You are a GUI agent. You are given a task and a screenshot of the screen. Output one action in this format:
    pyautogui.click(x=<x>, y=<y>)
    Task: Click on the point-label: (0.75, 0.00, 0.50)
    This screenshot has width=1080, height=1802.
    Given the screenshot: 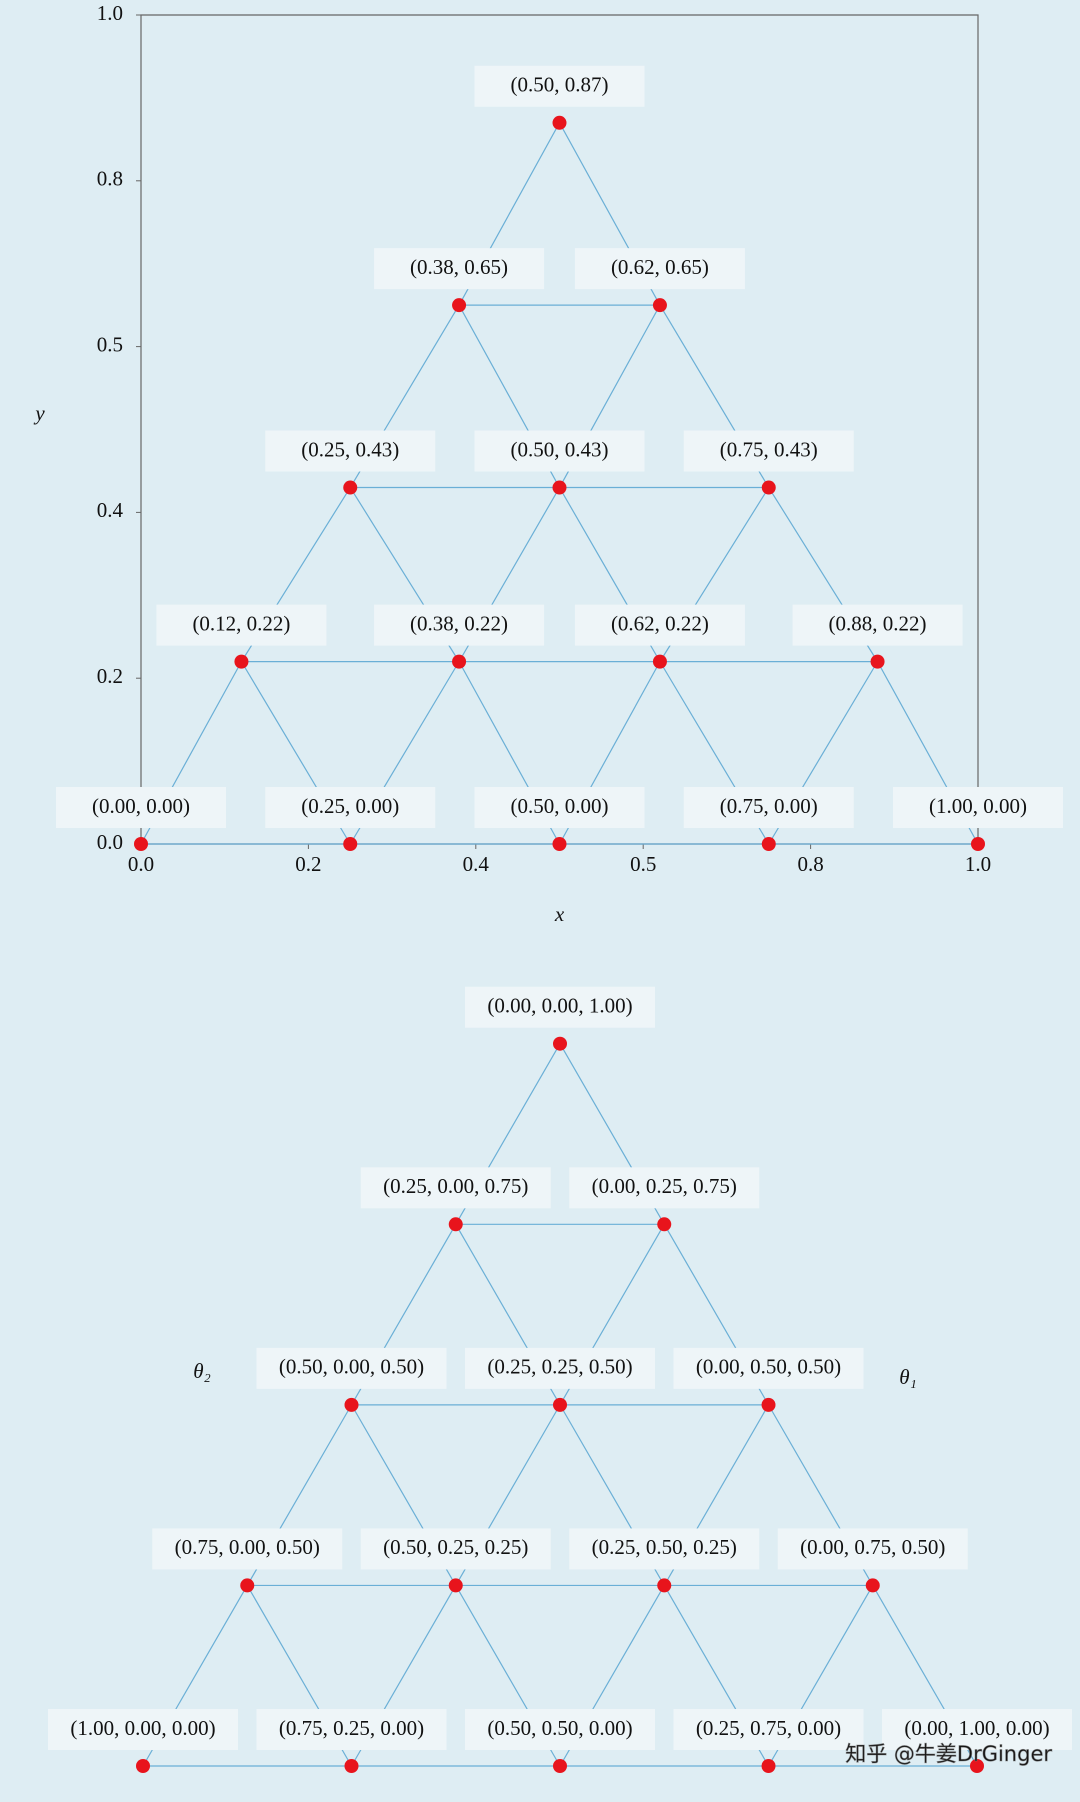 What is the action you would take?
    pyautogui.click(x=247, y=1547)
    